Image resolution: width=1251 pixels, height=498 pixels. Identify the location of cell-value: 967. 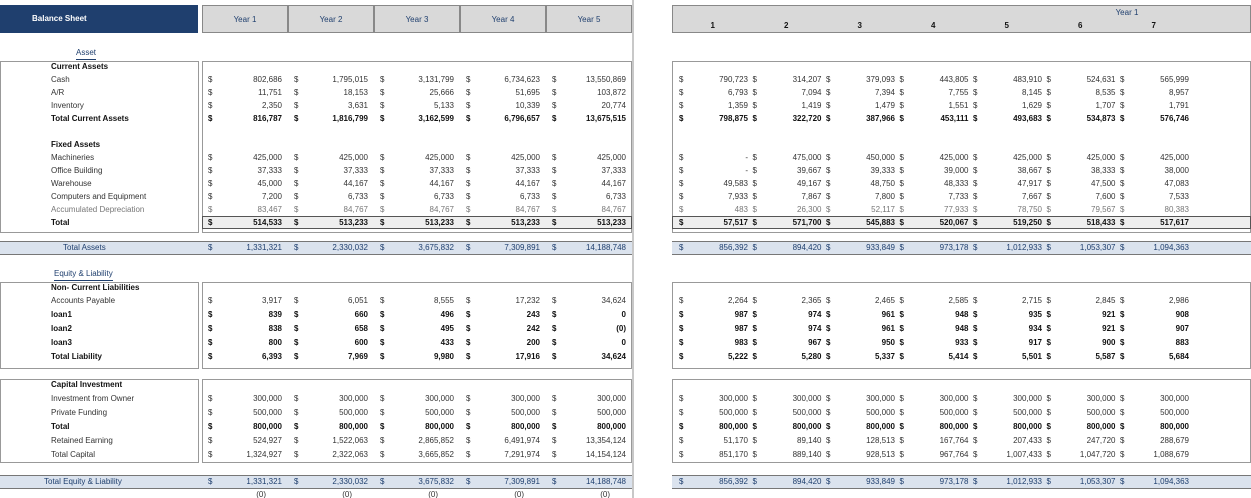
(815, 342).